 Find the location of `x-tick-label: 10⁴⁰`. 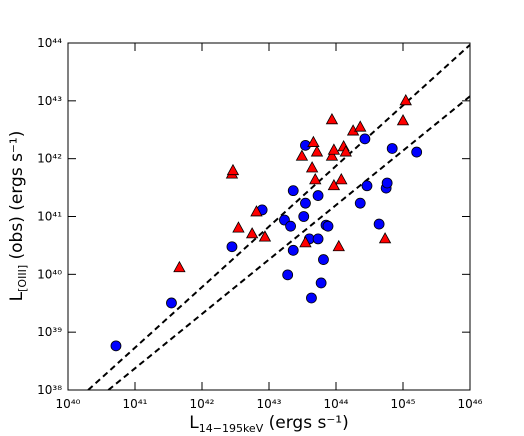

x-tick-label: 10⁴⁰ is located at coordinates (68, 404).